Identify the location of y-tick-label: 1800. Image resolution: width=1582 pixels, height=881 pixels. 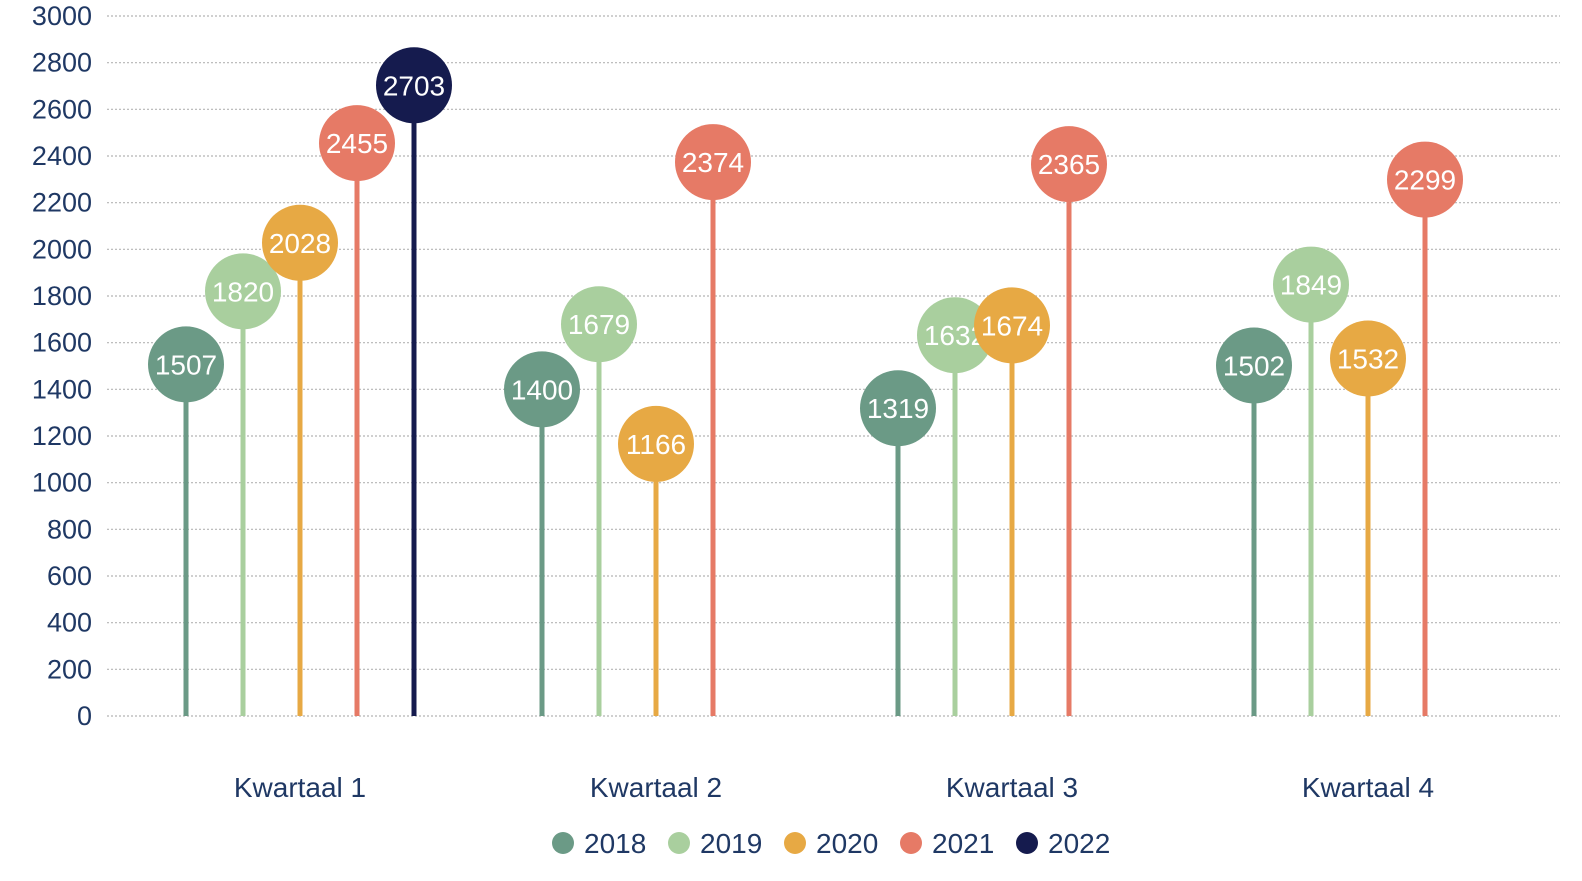
(62, 296).